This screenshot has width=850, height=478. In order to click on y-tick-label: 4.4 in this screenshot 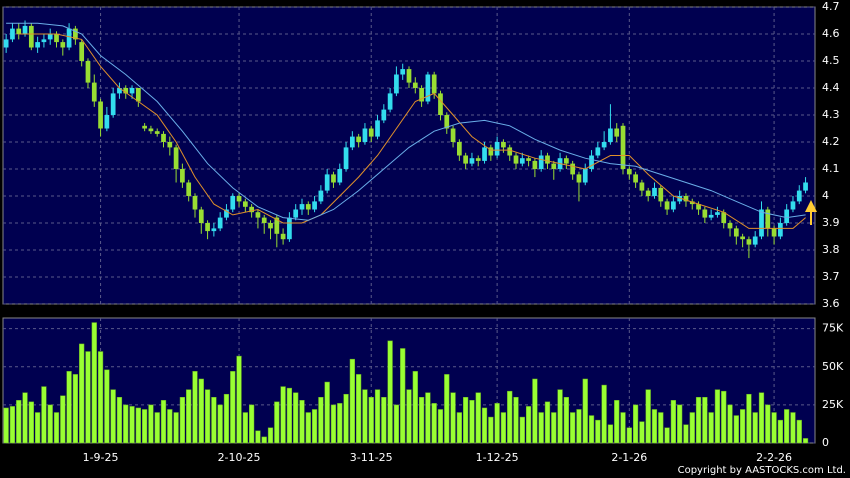, I will do `click(831, 87)`.